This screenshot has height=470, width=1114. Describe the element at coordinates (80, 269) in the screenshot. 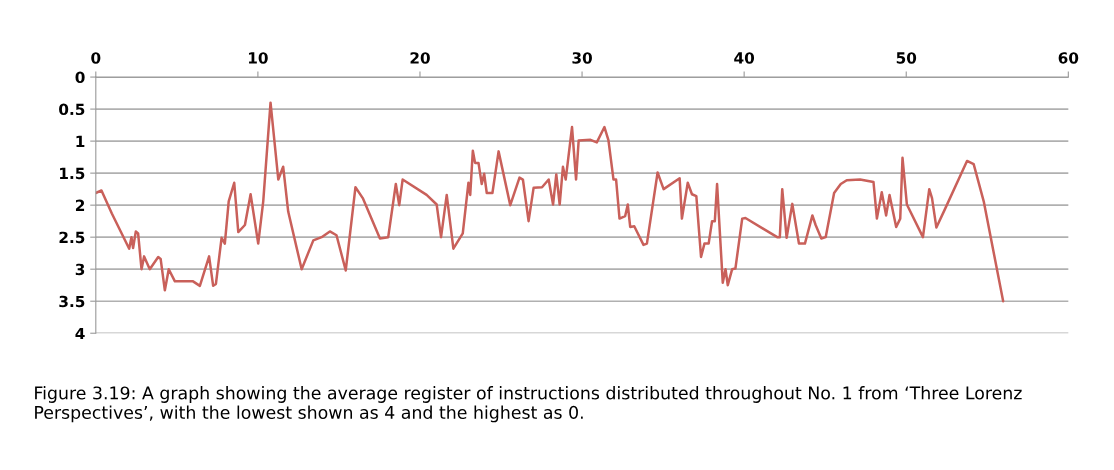

I see `y-tick-label: 3` at that location.